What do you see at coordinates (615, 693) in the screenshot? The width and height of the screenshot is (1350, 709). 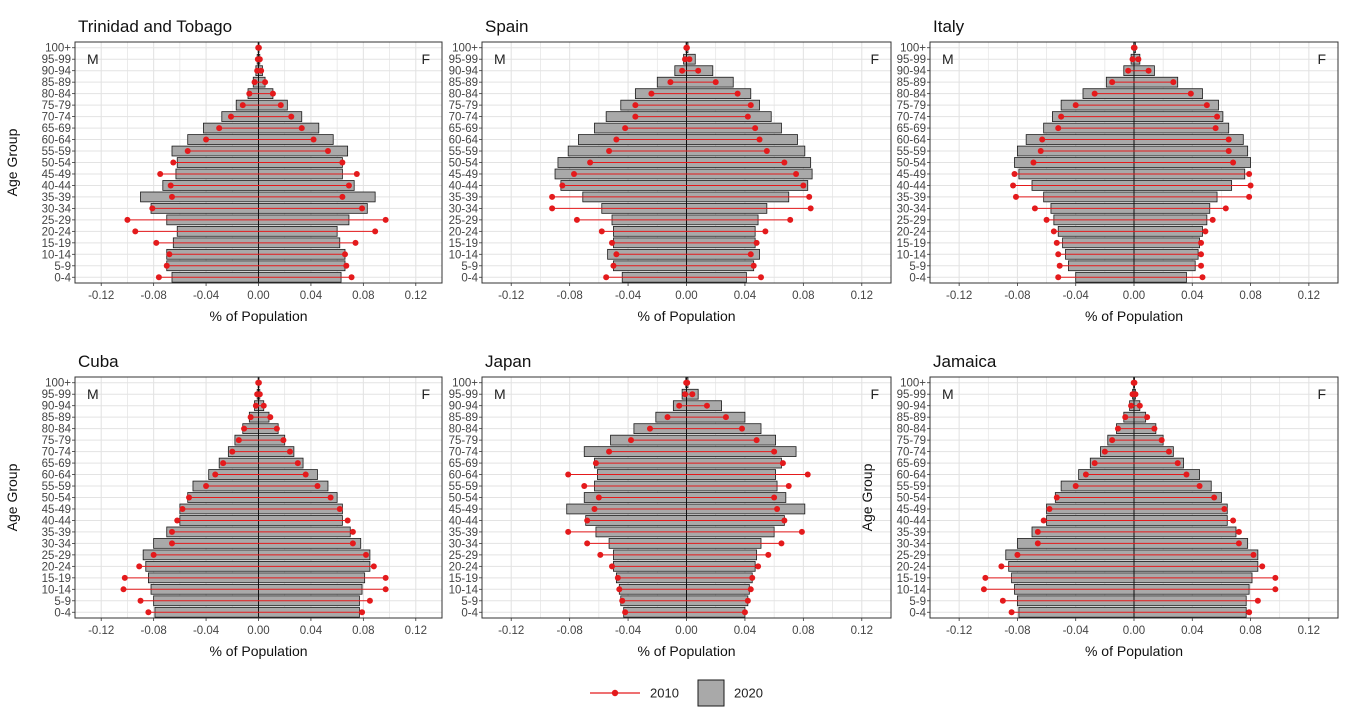 I see `legend-2010-marker` at bounding box center [615, 693].